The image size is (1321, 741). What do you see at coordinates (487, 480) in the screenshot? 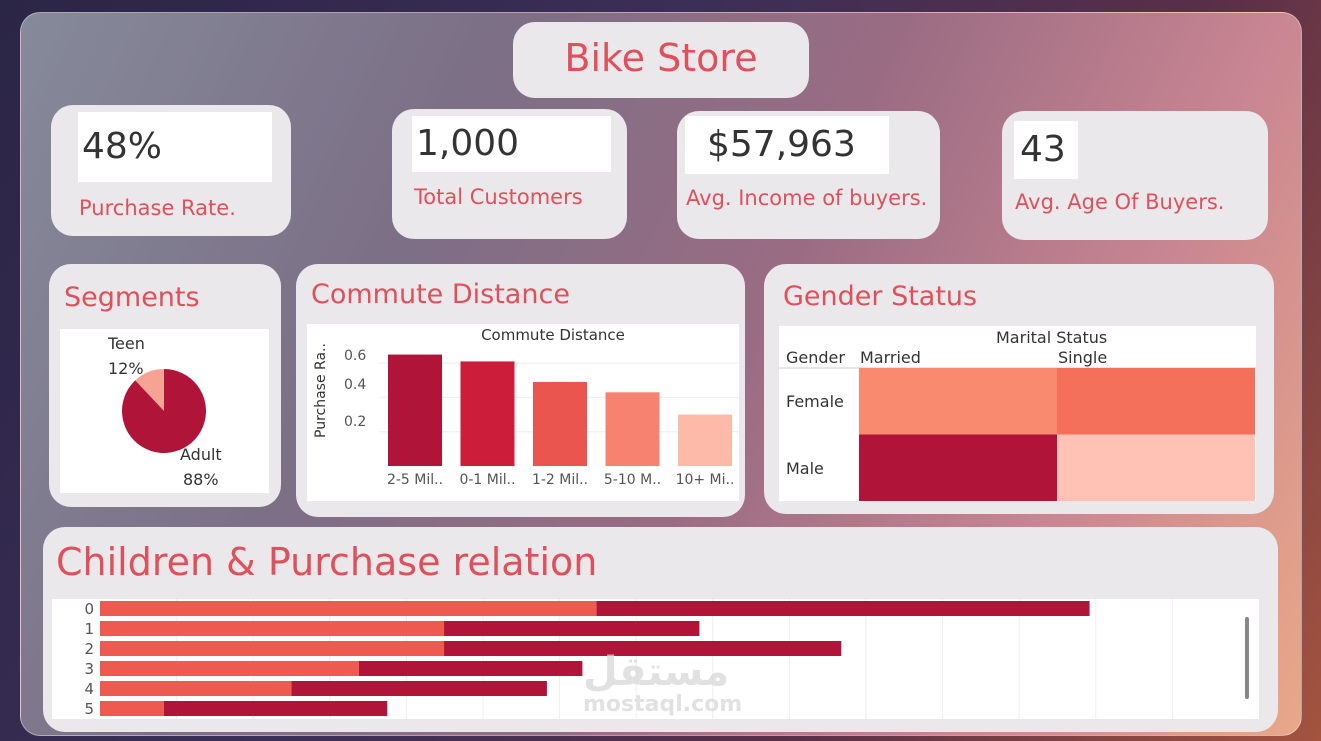
I see `x-tick-label: 0-1 Mil..` at bounding box center [487, 480].